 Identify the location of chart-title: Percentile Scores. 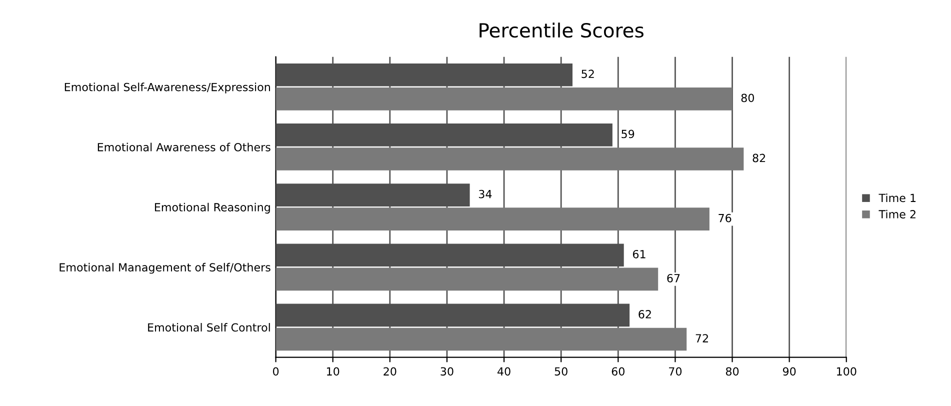
(562, 30).